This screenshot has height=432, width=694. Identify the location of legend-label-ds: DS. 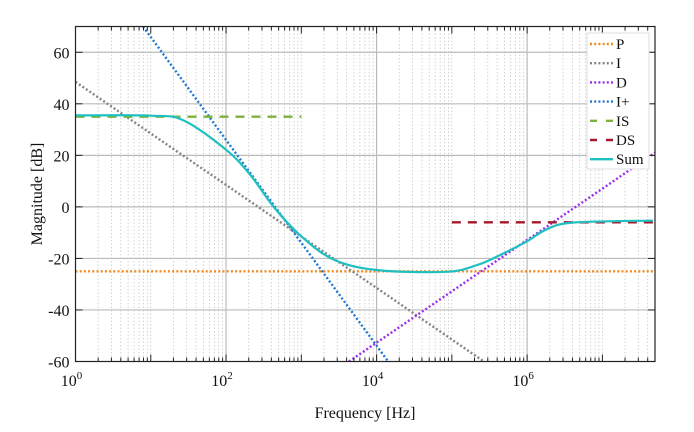
(625, 141).